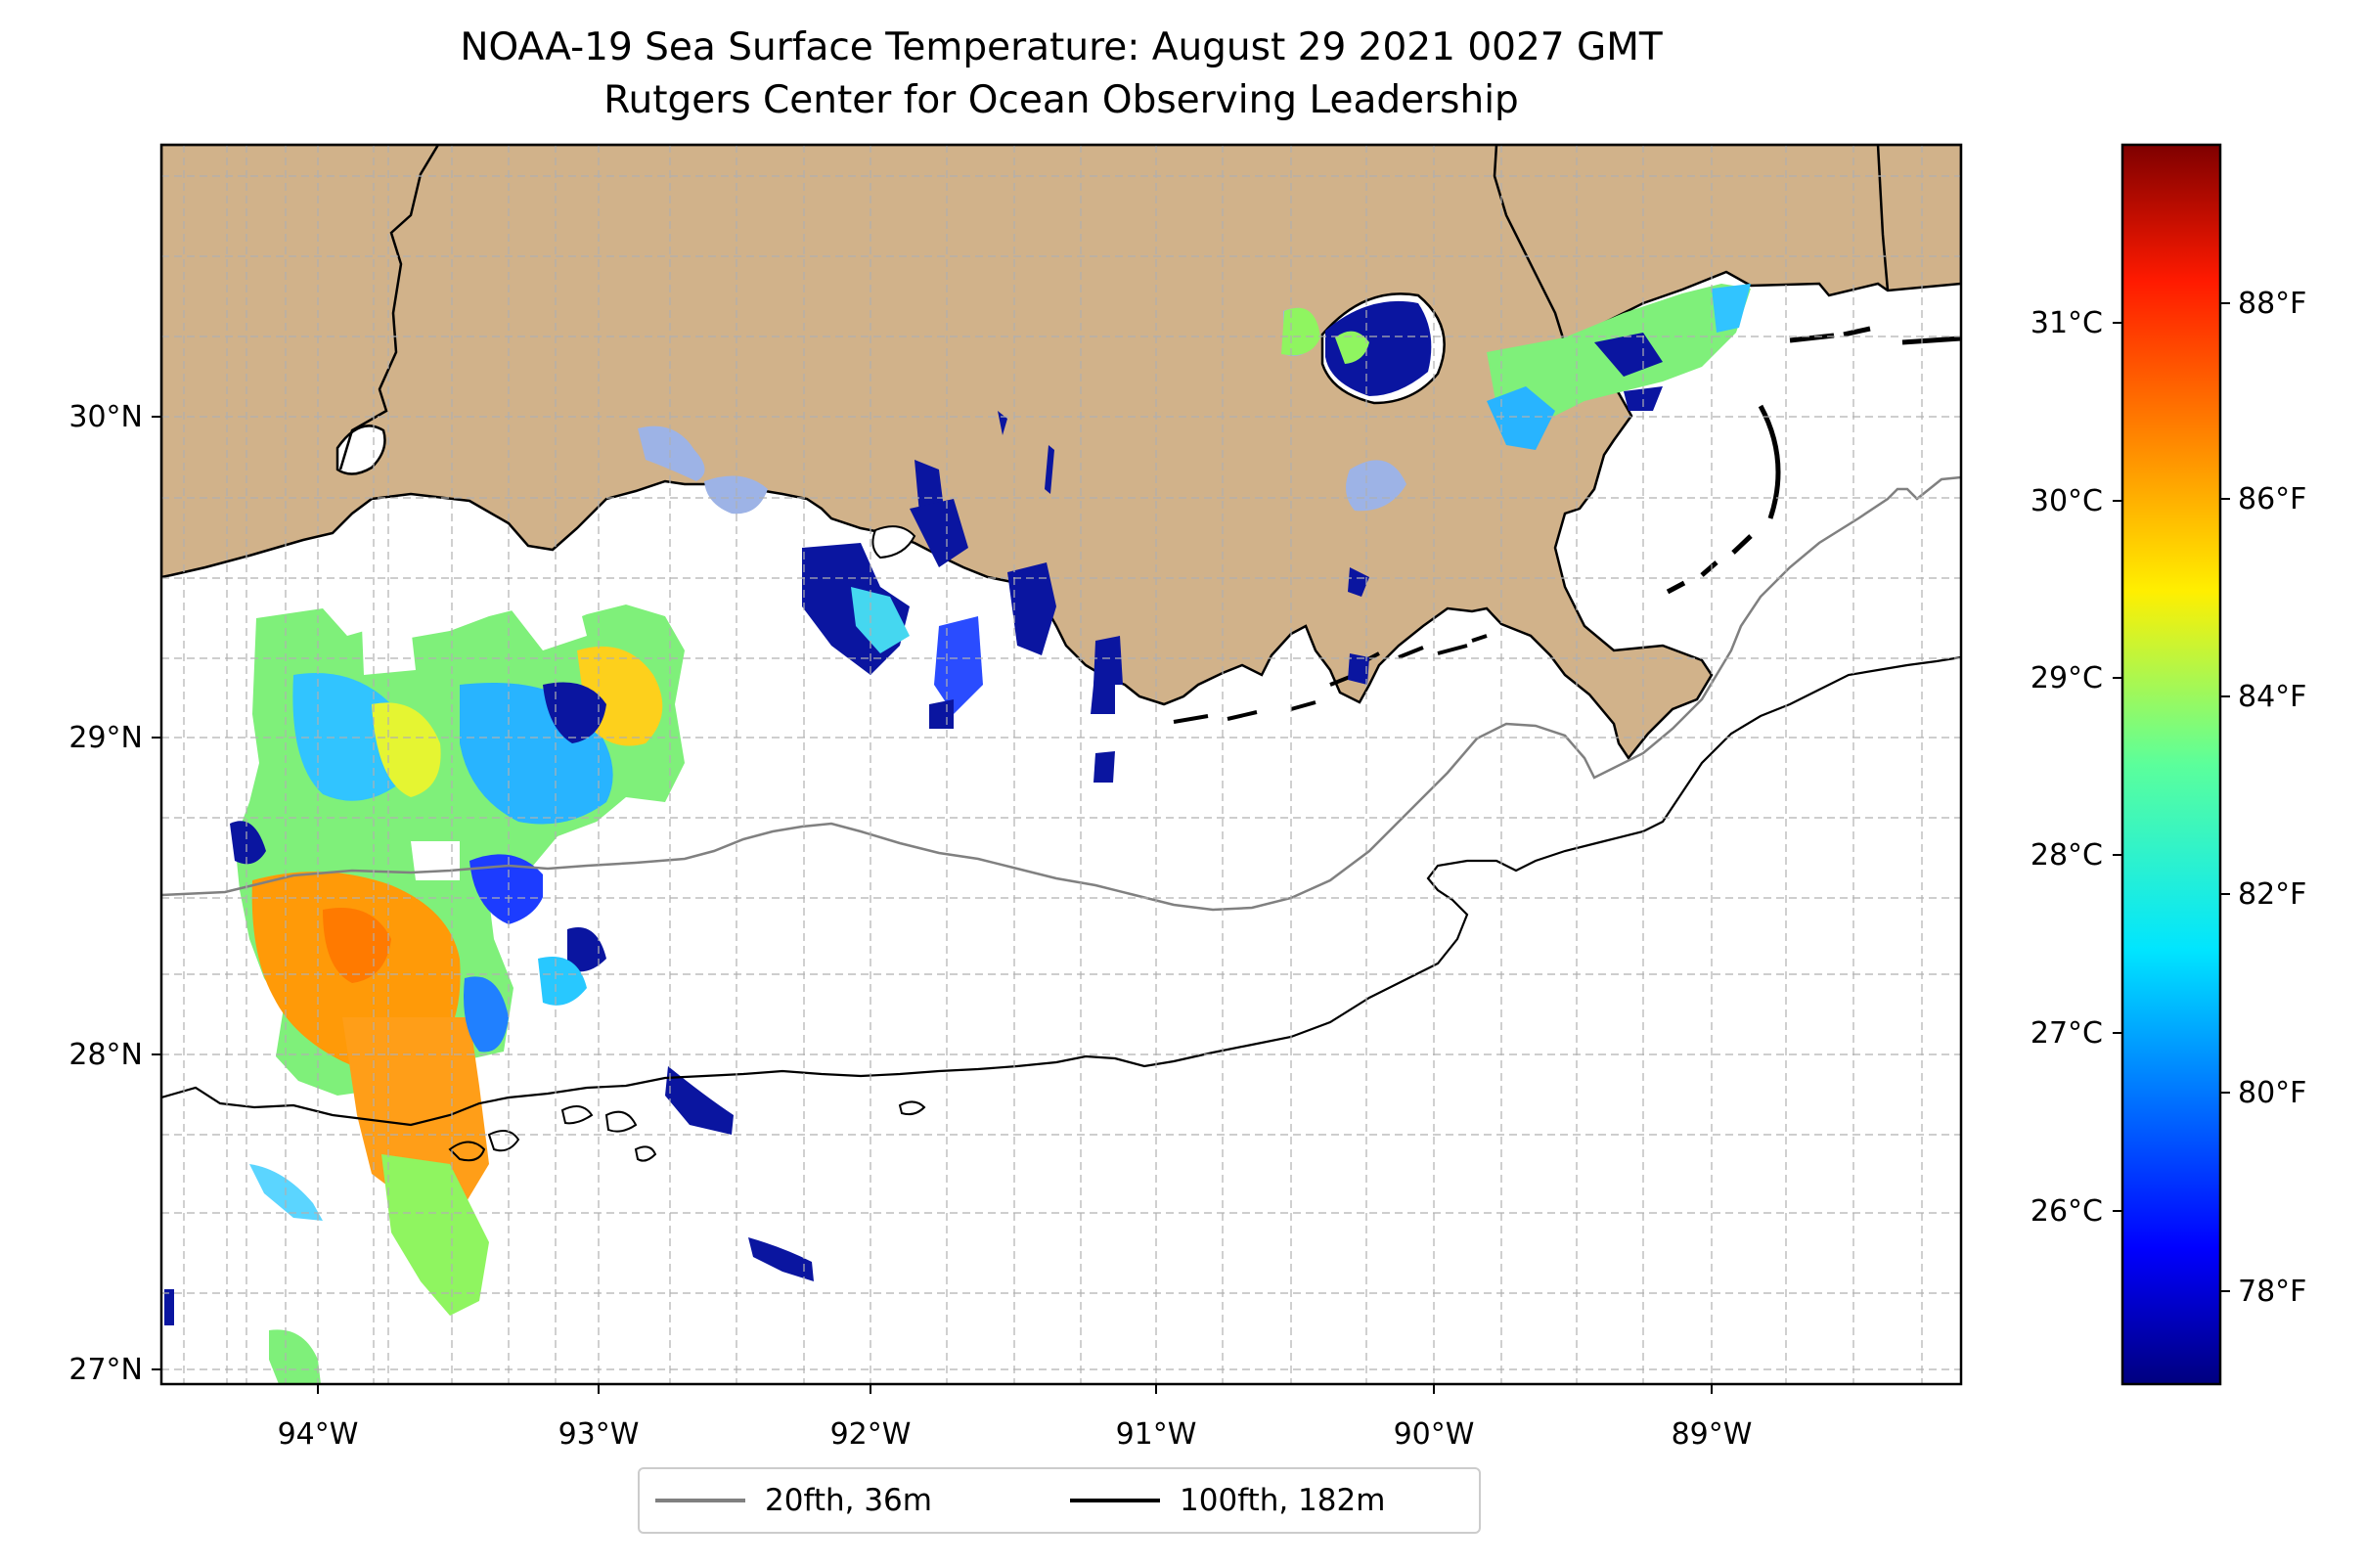 Image resolution: width=2365 pixels, height=1568 pixels. Describe the element at coordinates (893, 542) in the screenshot. I see `vermilion-bay` at that location.